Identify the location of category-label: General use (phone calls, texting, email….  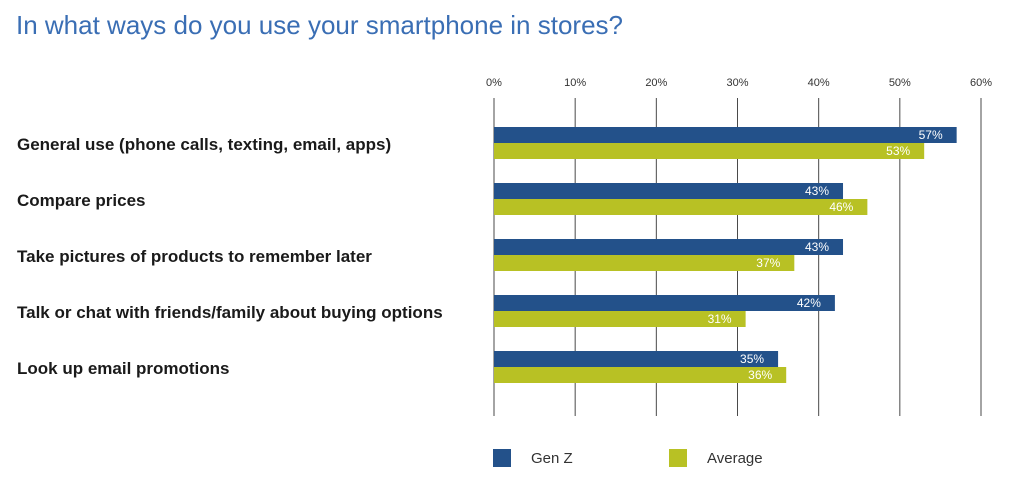
(204, 144).